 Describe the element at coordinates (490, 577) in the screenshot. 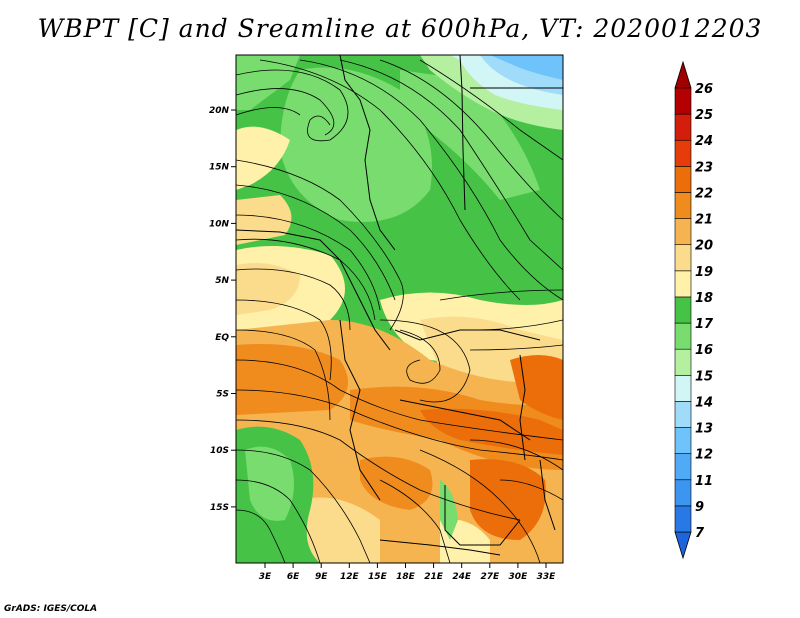

I see `lon-tick-label: 27E` at that location.